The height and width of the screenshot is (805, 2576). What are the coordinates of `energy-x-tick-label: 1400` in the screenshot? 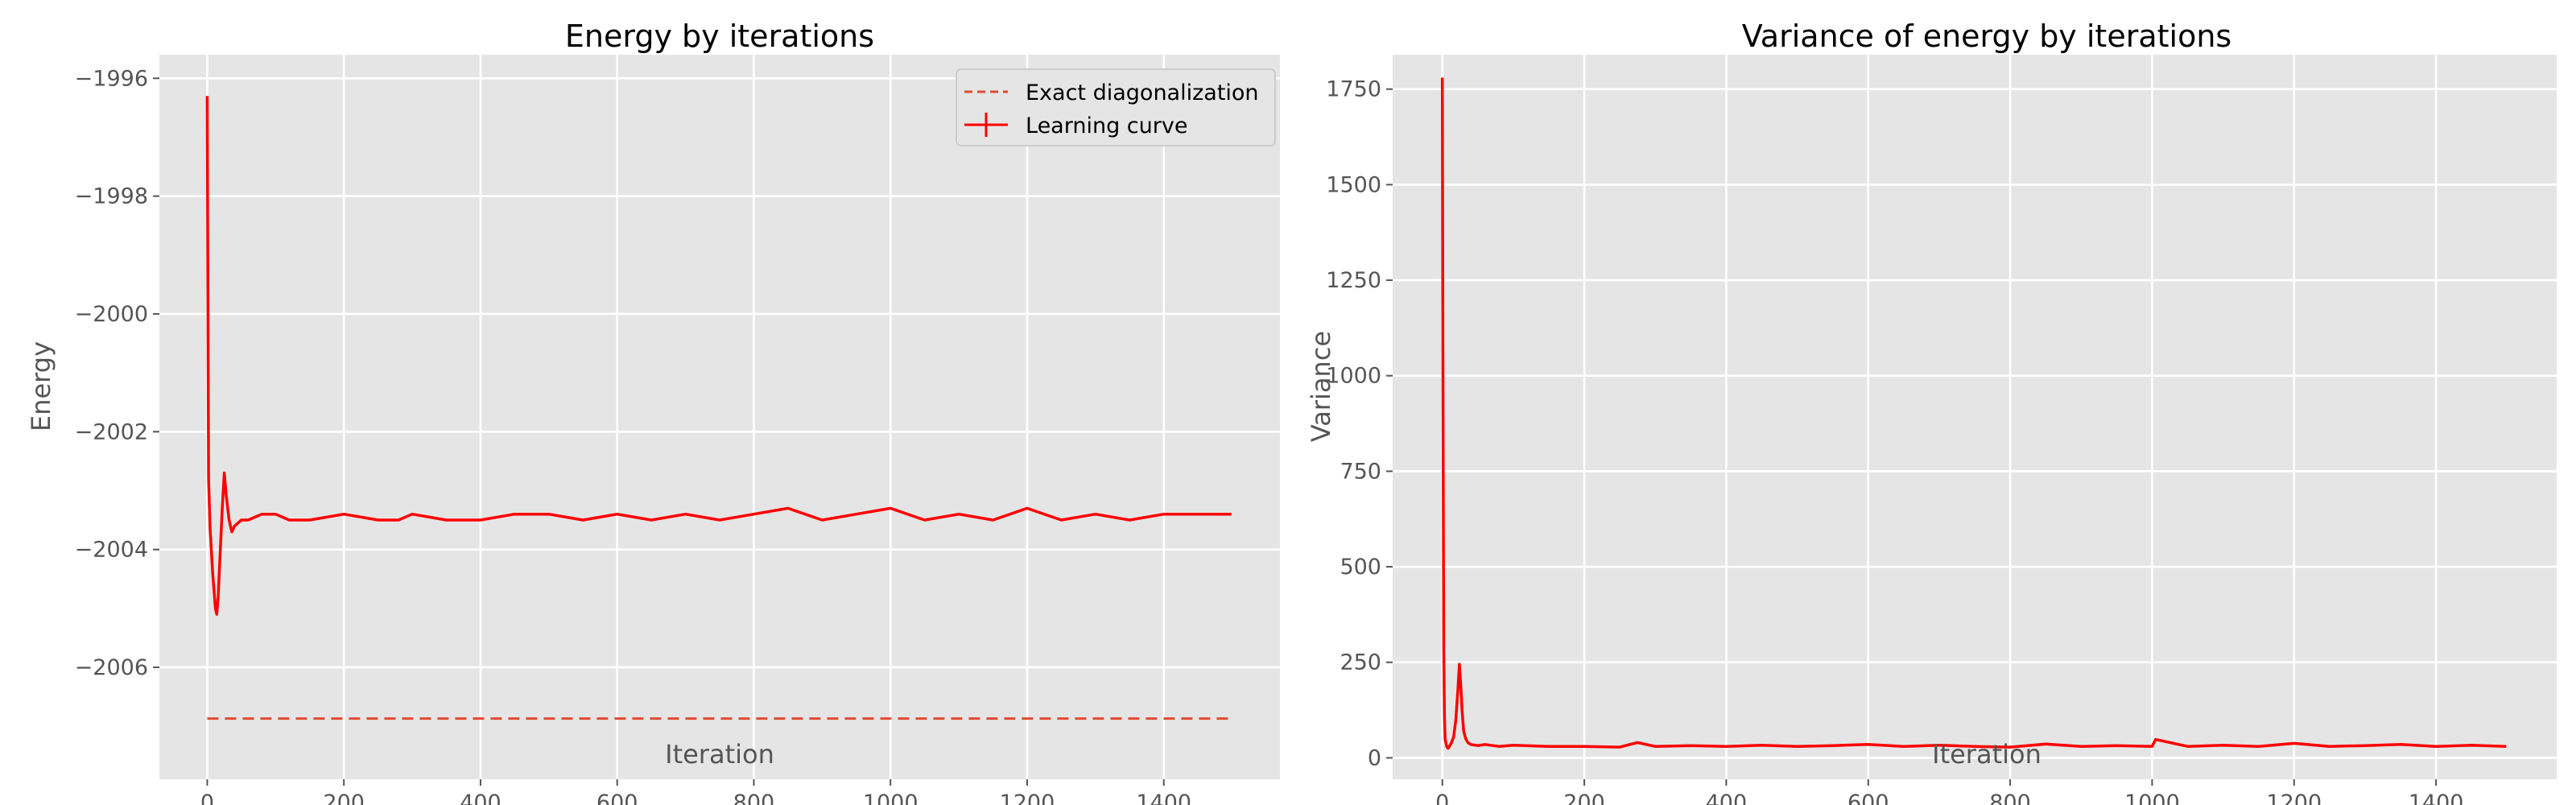 It's located at (1163, 798).